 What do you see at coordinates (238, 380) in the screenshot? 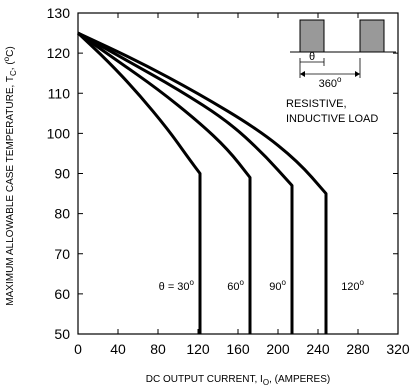
I see `x-axis-label: DC OUTPUT CURRENT, IO, (AMPERES)` at bounding box center [238, 380].